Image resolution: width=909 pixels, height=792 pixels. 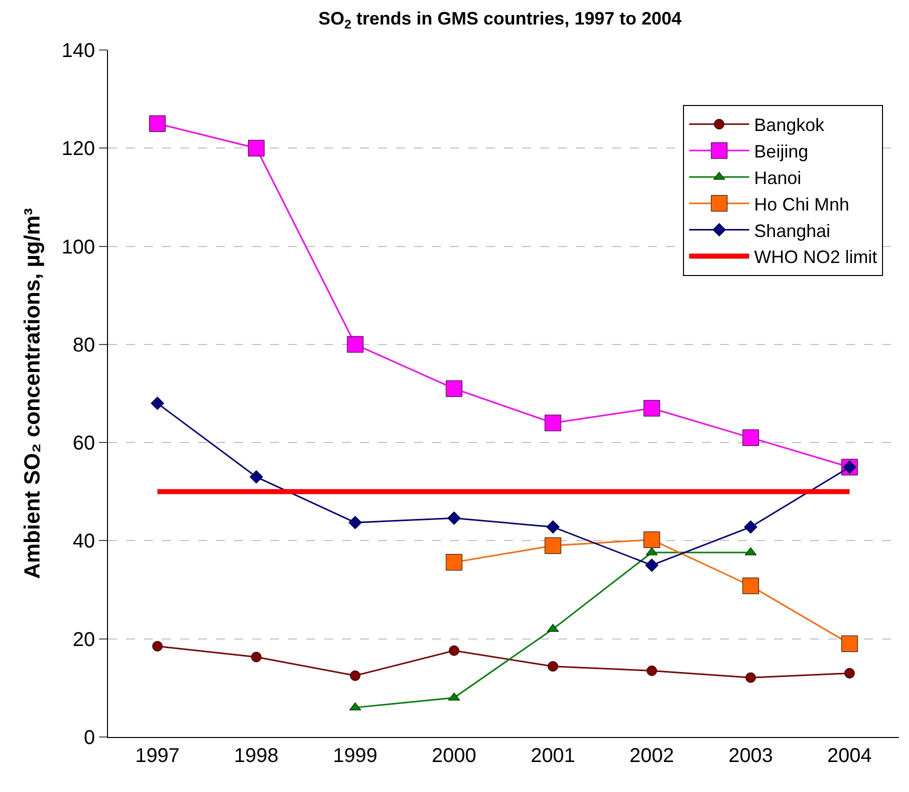 I want to click on legend-label: Bangkok, so click(x=790, y=125).